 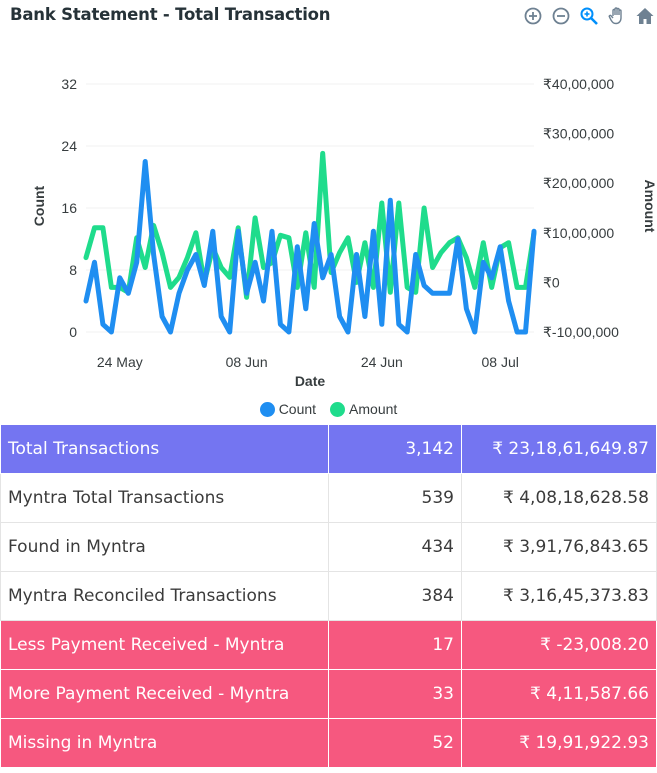 I want to click on y-left-tick-label: 16, so click(x=69, y=208).